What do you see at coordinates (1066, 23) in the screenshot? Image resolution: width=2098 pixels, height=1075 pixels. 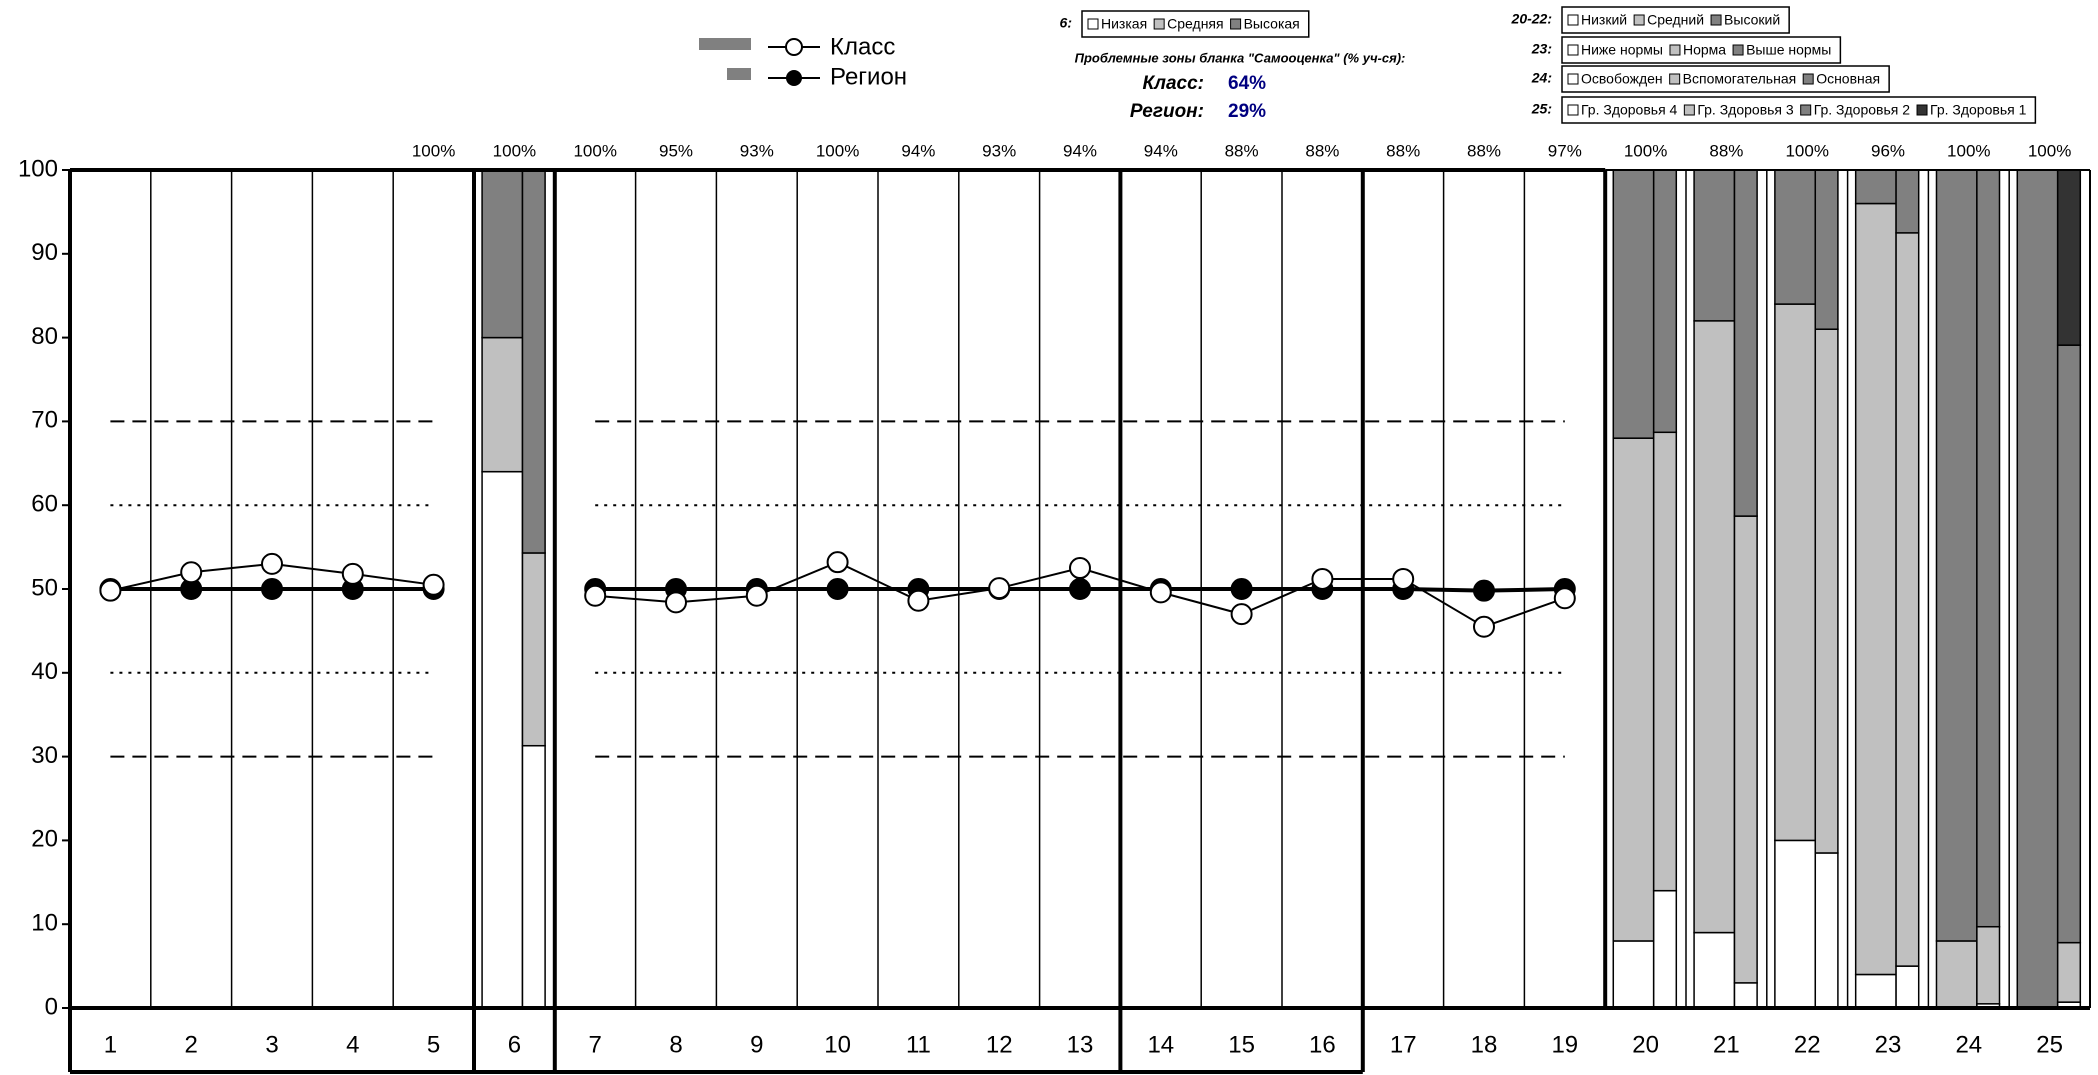 I see `legend-group-label: 6:` at bounding box center [1066, 23].